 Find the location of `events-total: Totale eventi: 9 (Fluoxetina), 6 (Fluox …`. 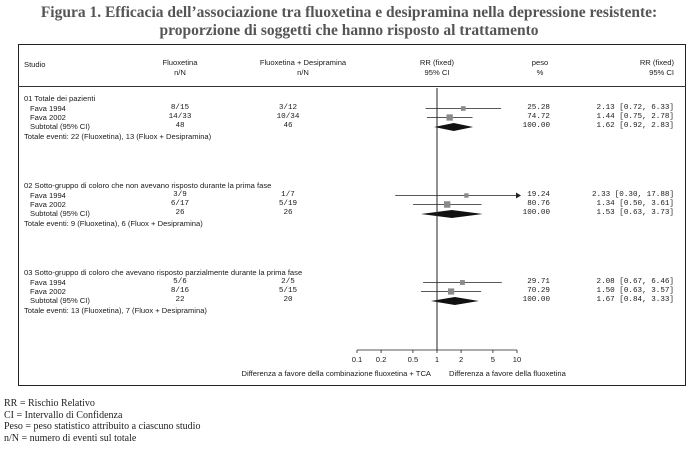

events-total: Totale eventi: 9 (Fluoxetina), 6 (Fluox … is located at coordinates (113, 223).